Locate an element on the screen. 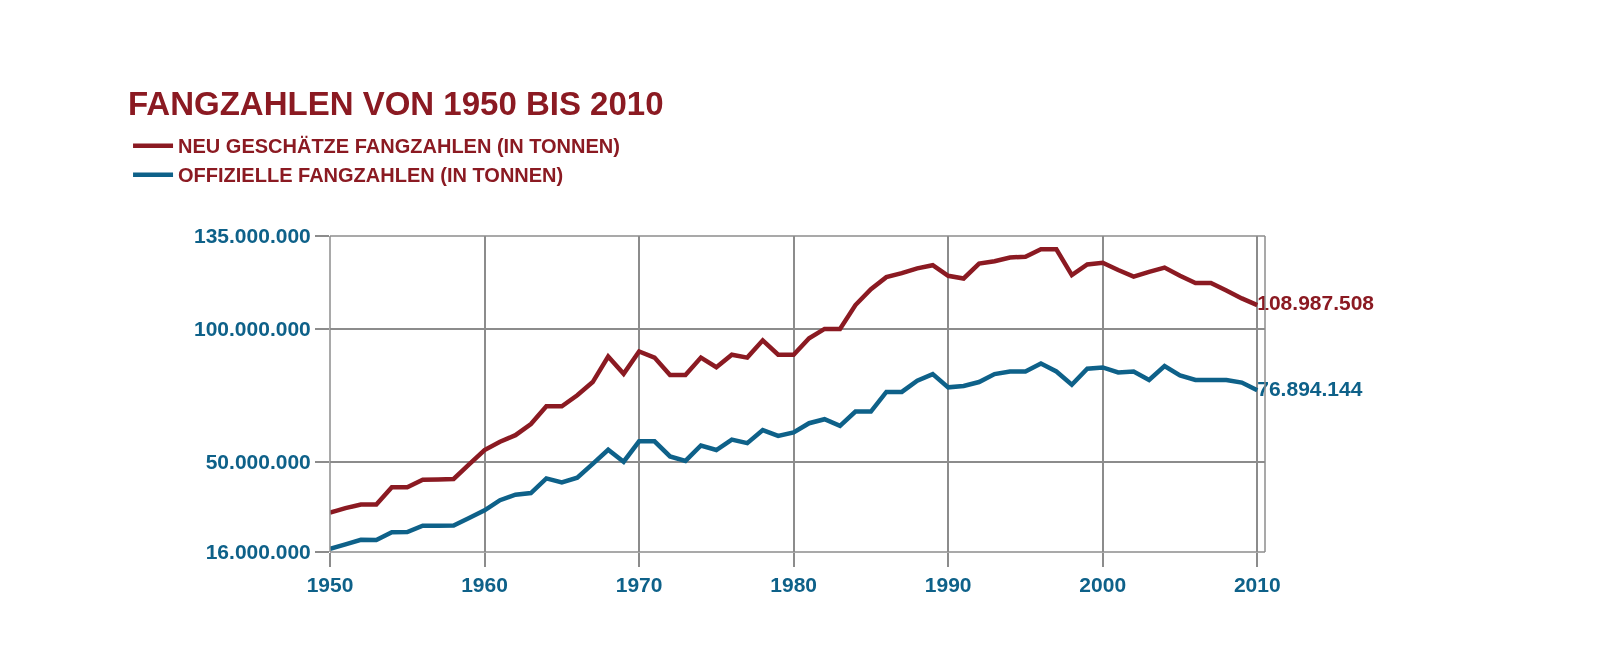 The image size is (1600, 658). y-tick-label: 100.000.000 is located at coordinates (252, 329).